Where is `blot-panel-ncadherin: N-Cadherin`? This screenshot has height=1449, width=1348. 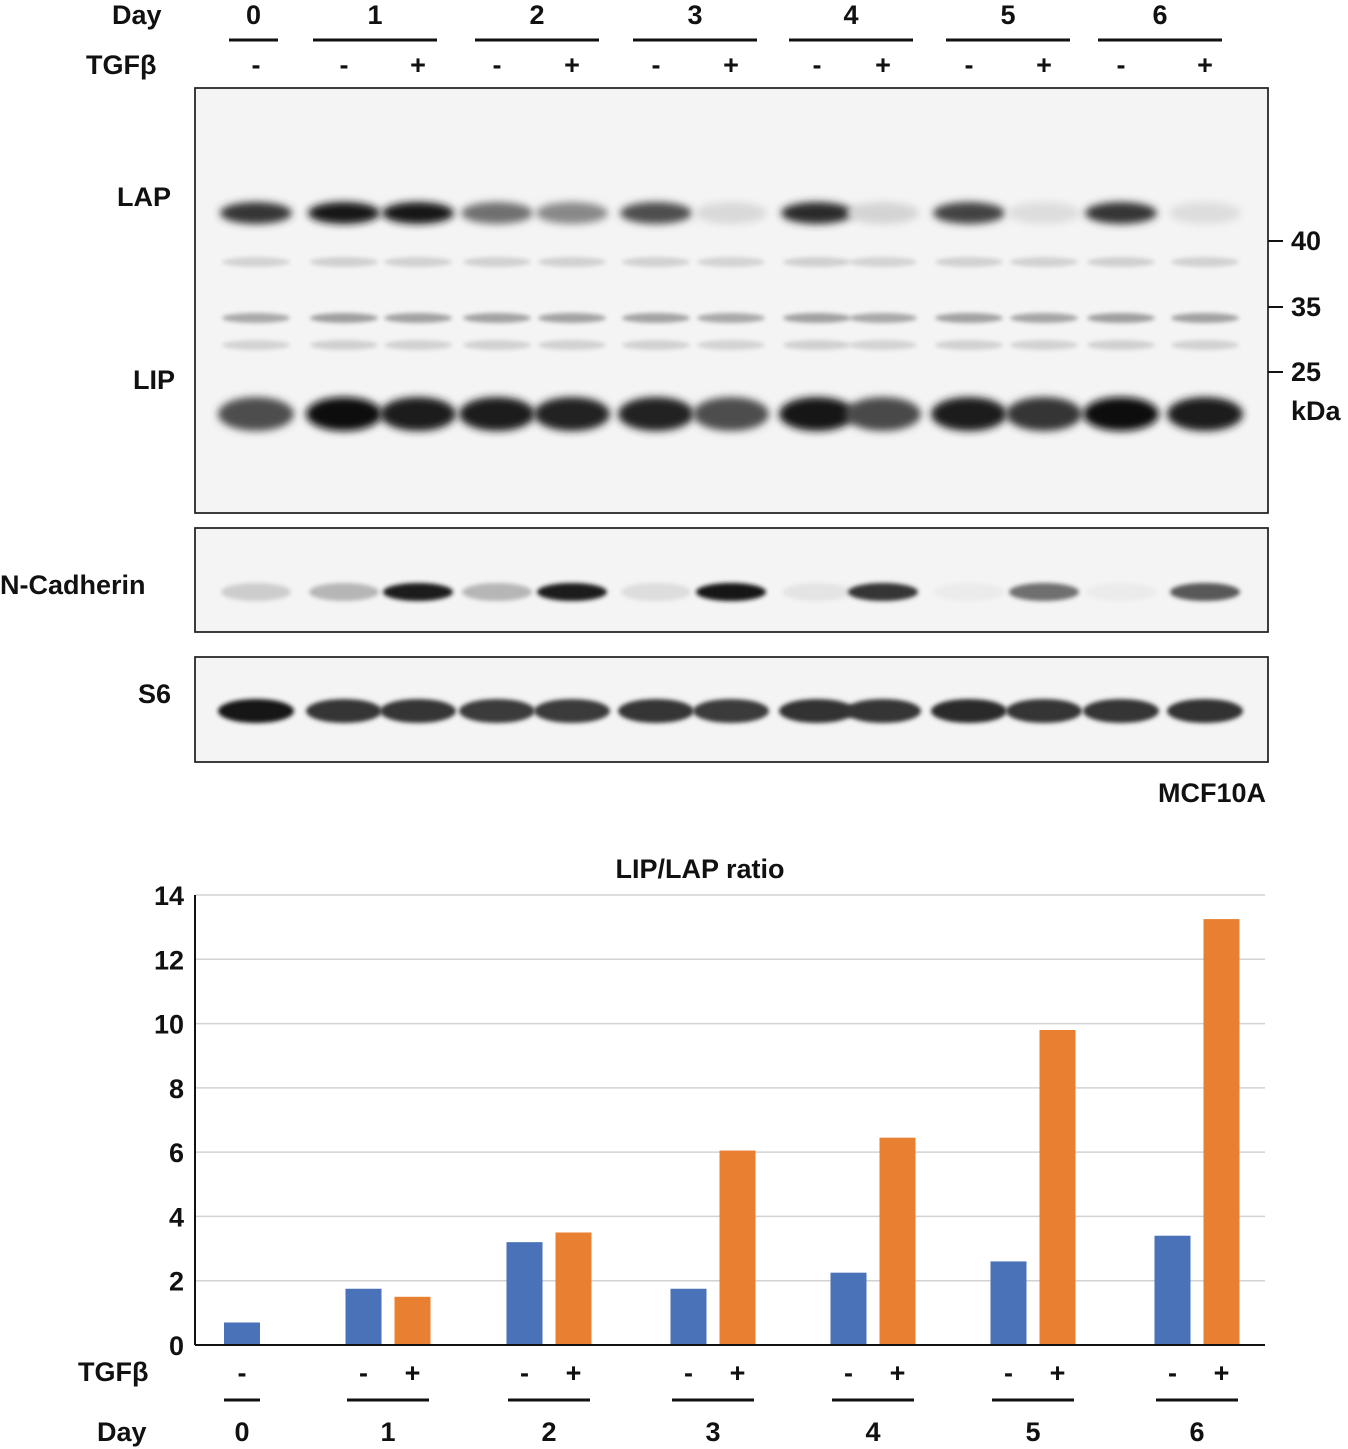
blot-panel-ncadherin: N-Cadherin is located at coordinates (634, 580).